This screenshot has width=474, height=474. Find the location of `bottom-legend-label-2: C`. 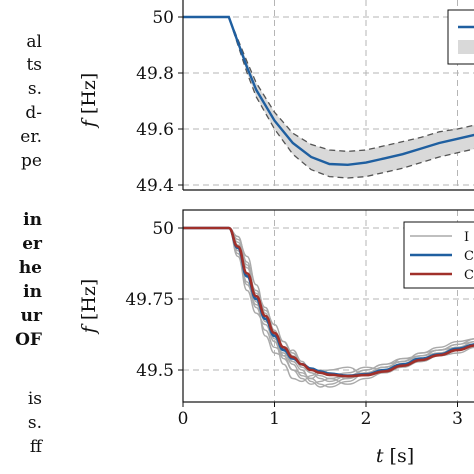

bottom-legend-label-2: C is located at coordinates (469, 256).